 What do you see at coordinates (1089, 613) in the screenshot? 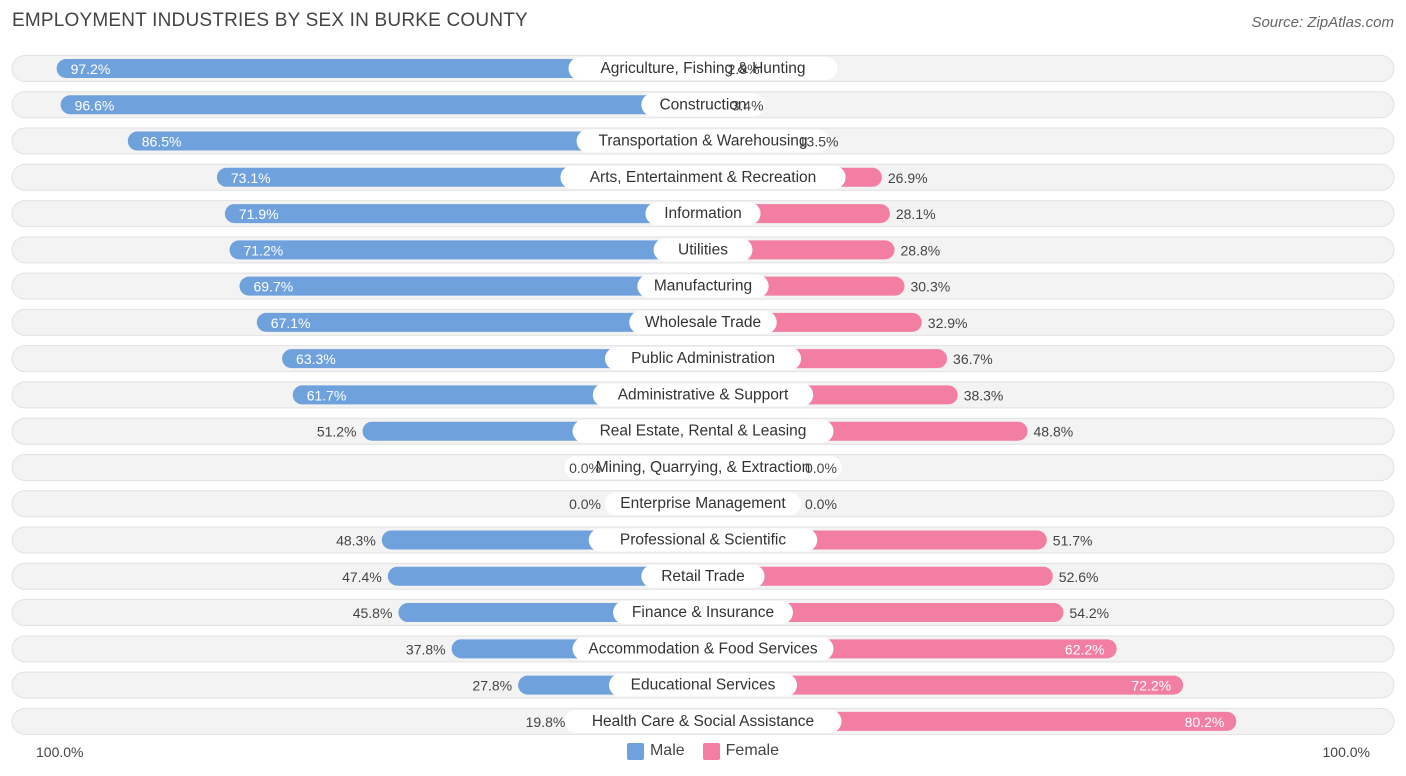
I see `value-label-female: 54.2%` at bounding box center [1089, 613].